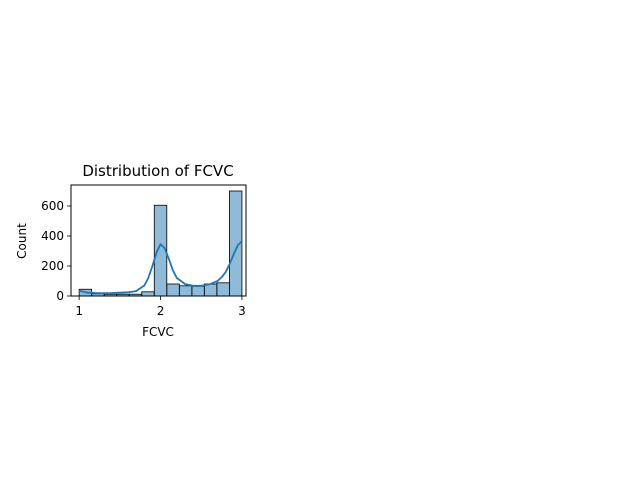  What do you see at coordinates (52, 236) in the screenshot?
I see `y-tick-label: 400` at bounding box center [52, 236].